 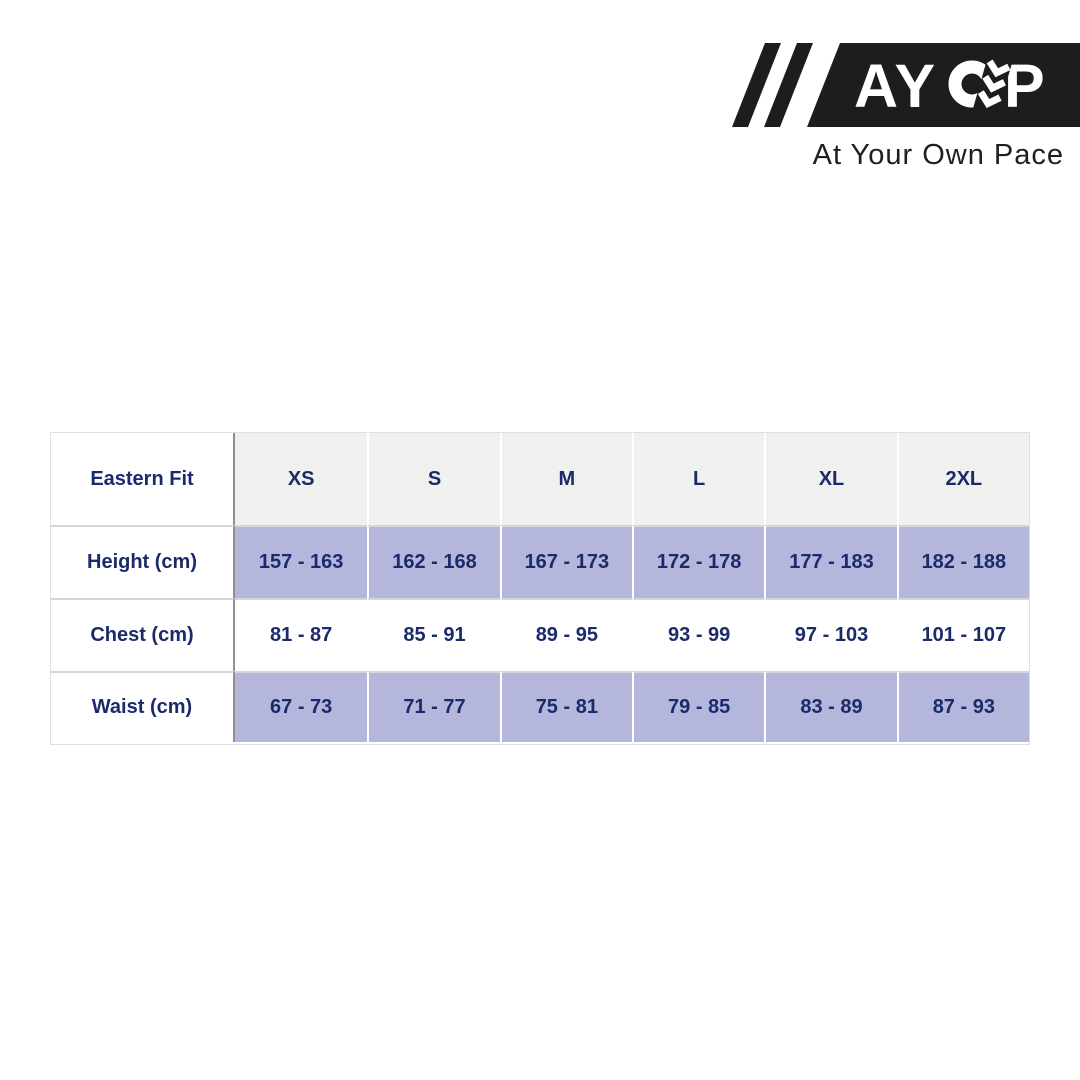 I want to click on size-value-cell: 81 - 87, so click(x=301, y=634).